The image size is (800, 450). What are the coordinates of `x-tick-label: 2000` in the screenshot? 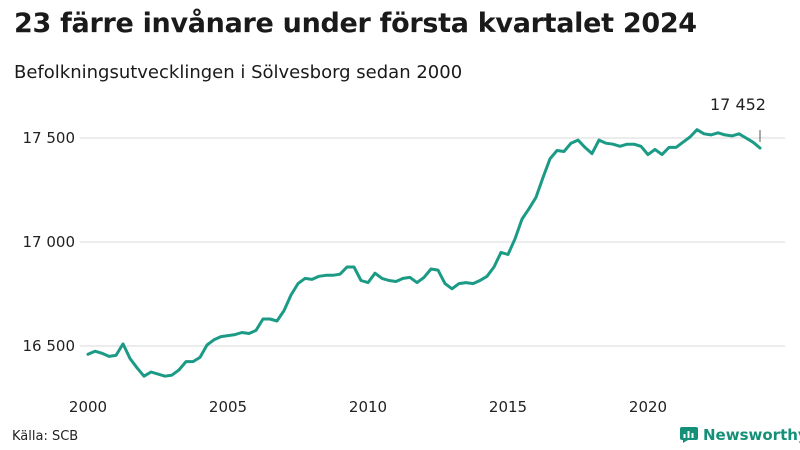 It's located at (88, 407).